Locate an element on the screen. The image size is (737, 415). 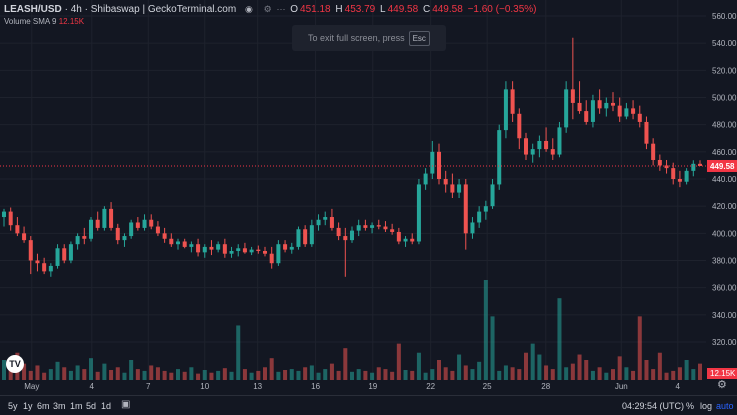
time-tick-label: 25 is located at coordinates (487, 386).